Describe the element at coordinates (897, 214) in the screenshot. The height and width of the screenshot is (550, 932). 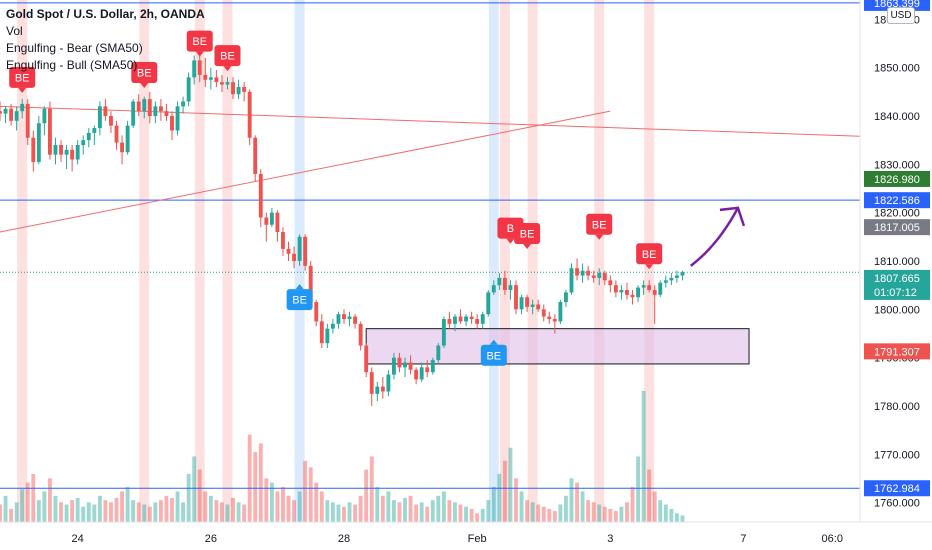
I see `price-tick-label: 1820.000` at that location.